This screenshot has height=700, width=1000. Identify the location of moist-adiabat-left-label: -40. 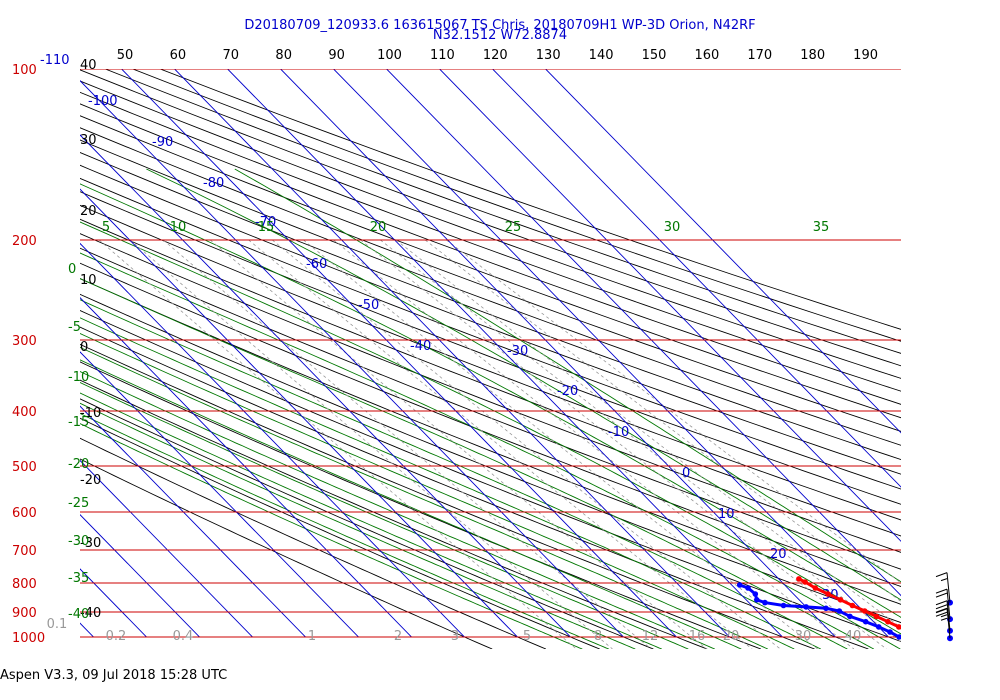
(78, 614).